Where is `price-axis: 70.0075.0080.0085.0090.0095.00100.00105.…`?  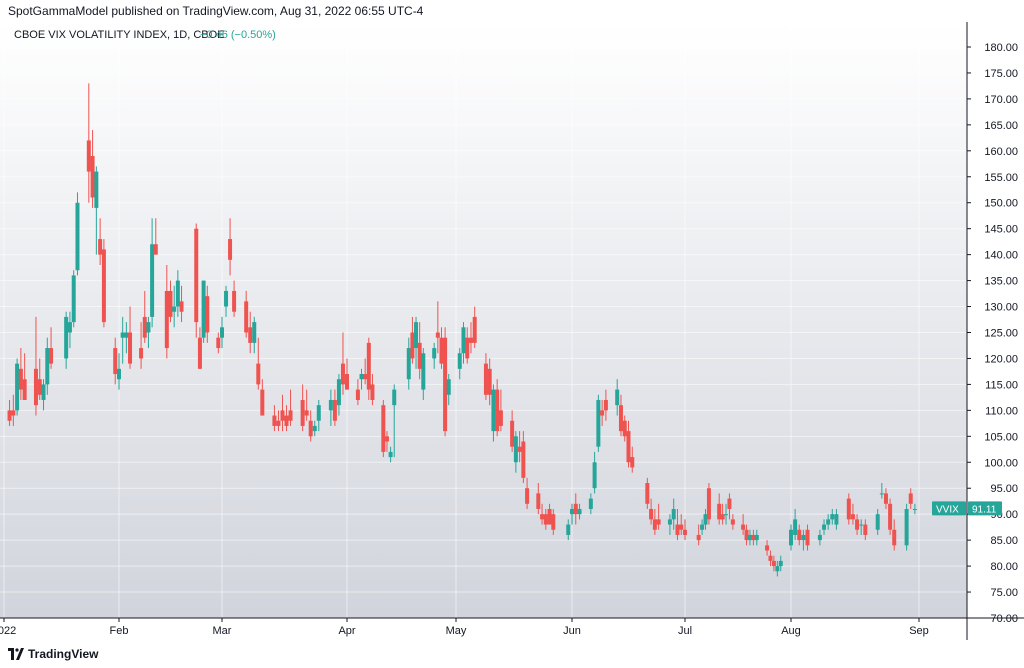 price-axis: 70.0075.0080.0085.0090.0095.00100.00105.… is located at coordinates (992, 333).